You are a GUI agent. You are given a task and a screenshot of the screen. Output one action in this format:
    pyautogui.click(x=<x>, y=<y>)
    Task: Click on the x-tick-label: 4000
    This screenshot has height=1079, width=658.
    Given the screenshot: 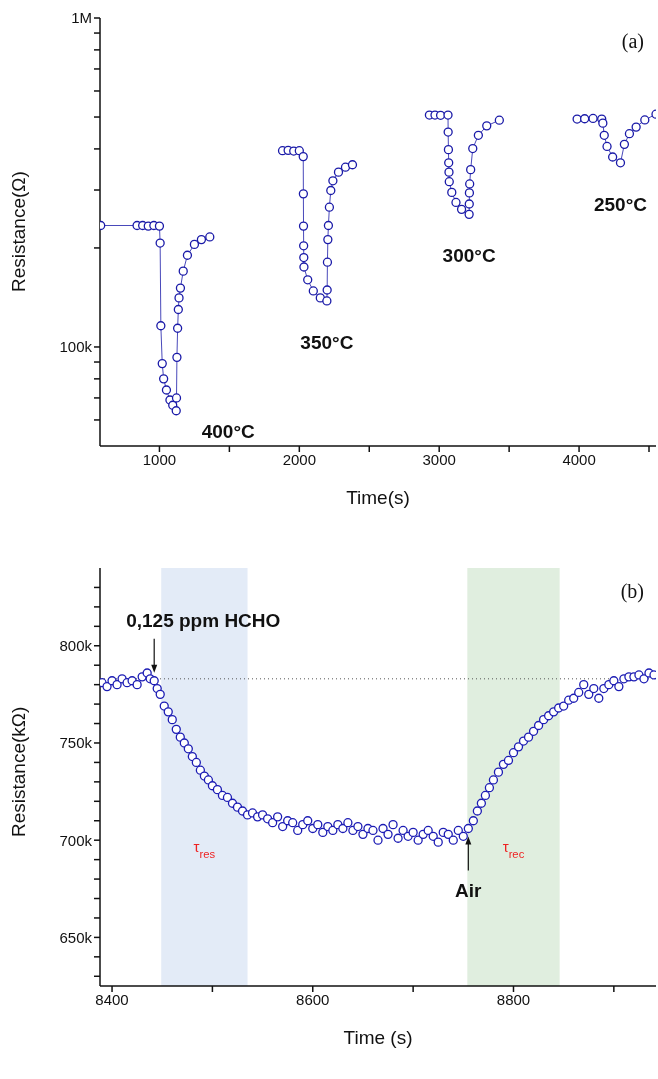 What is the action you would take?
    pyautogui.click(x=579, y=459)
    